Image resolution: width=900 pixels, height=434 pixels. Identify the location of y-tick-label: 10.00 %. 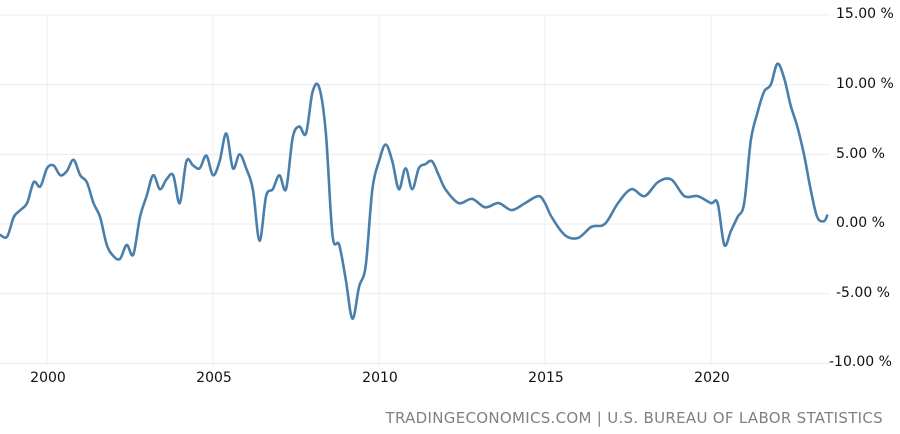
(865, 84).